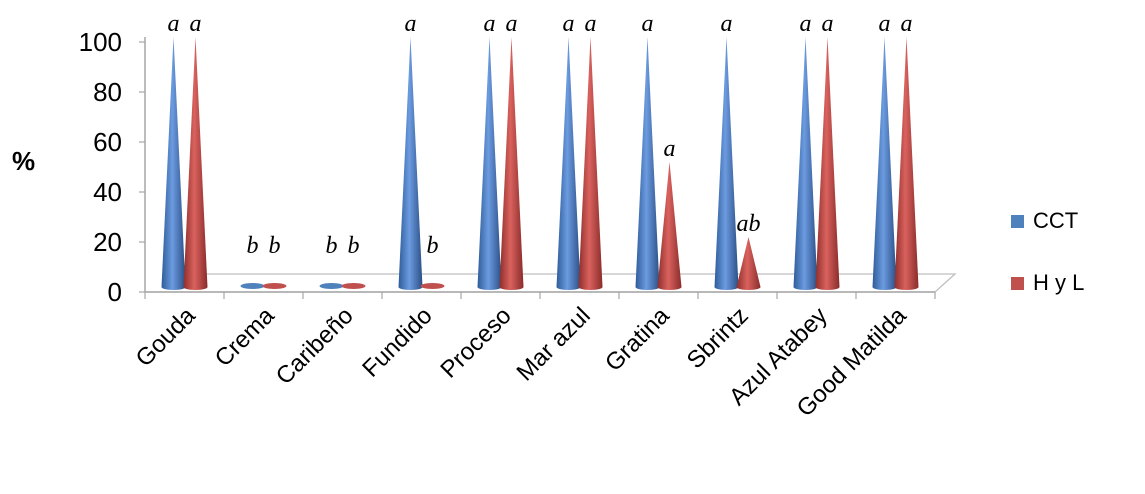 Image resolution: width=1145 pixels, height=494 pixels. Describe the element at coordinates (245, 337) in the screenshot. I see `category-label: Crema` at that location.